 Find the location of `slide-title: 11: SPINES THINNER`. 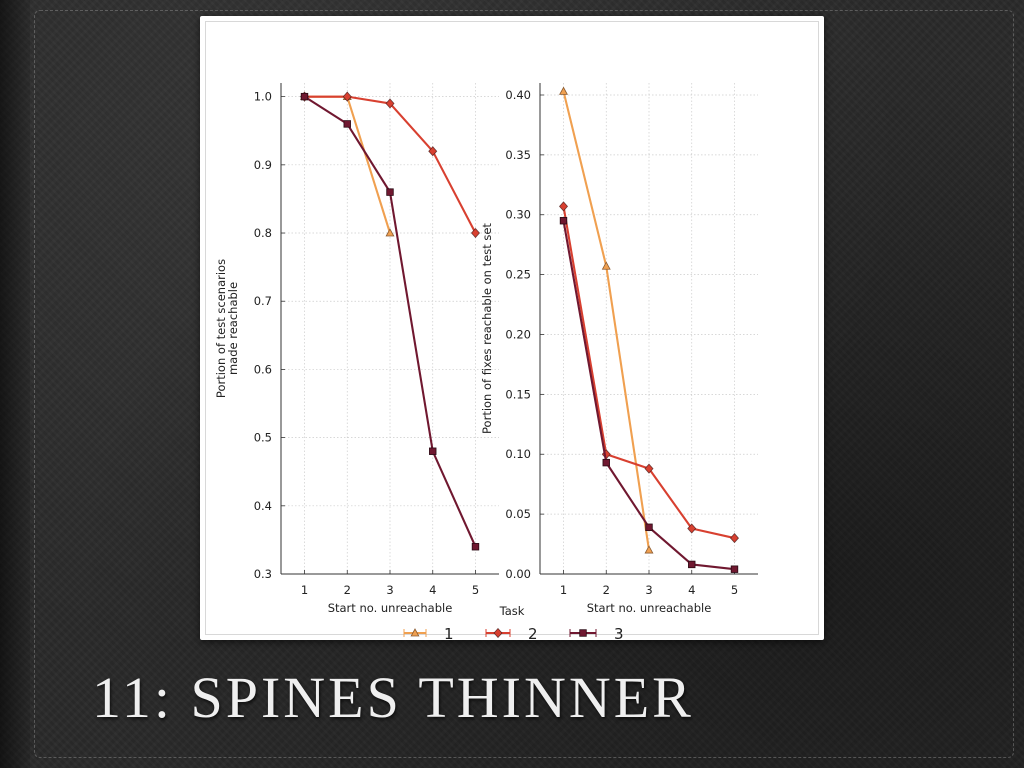

slide-title: 11: SPINES THINNER is located at coordinates (393, 697).